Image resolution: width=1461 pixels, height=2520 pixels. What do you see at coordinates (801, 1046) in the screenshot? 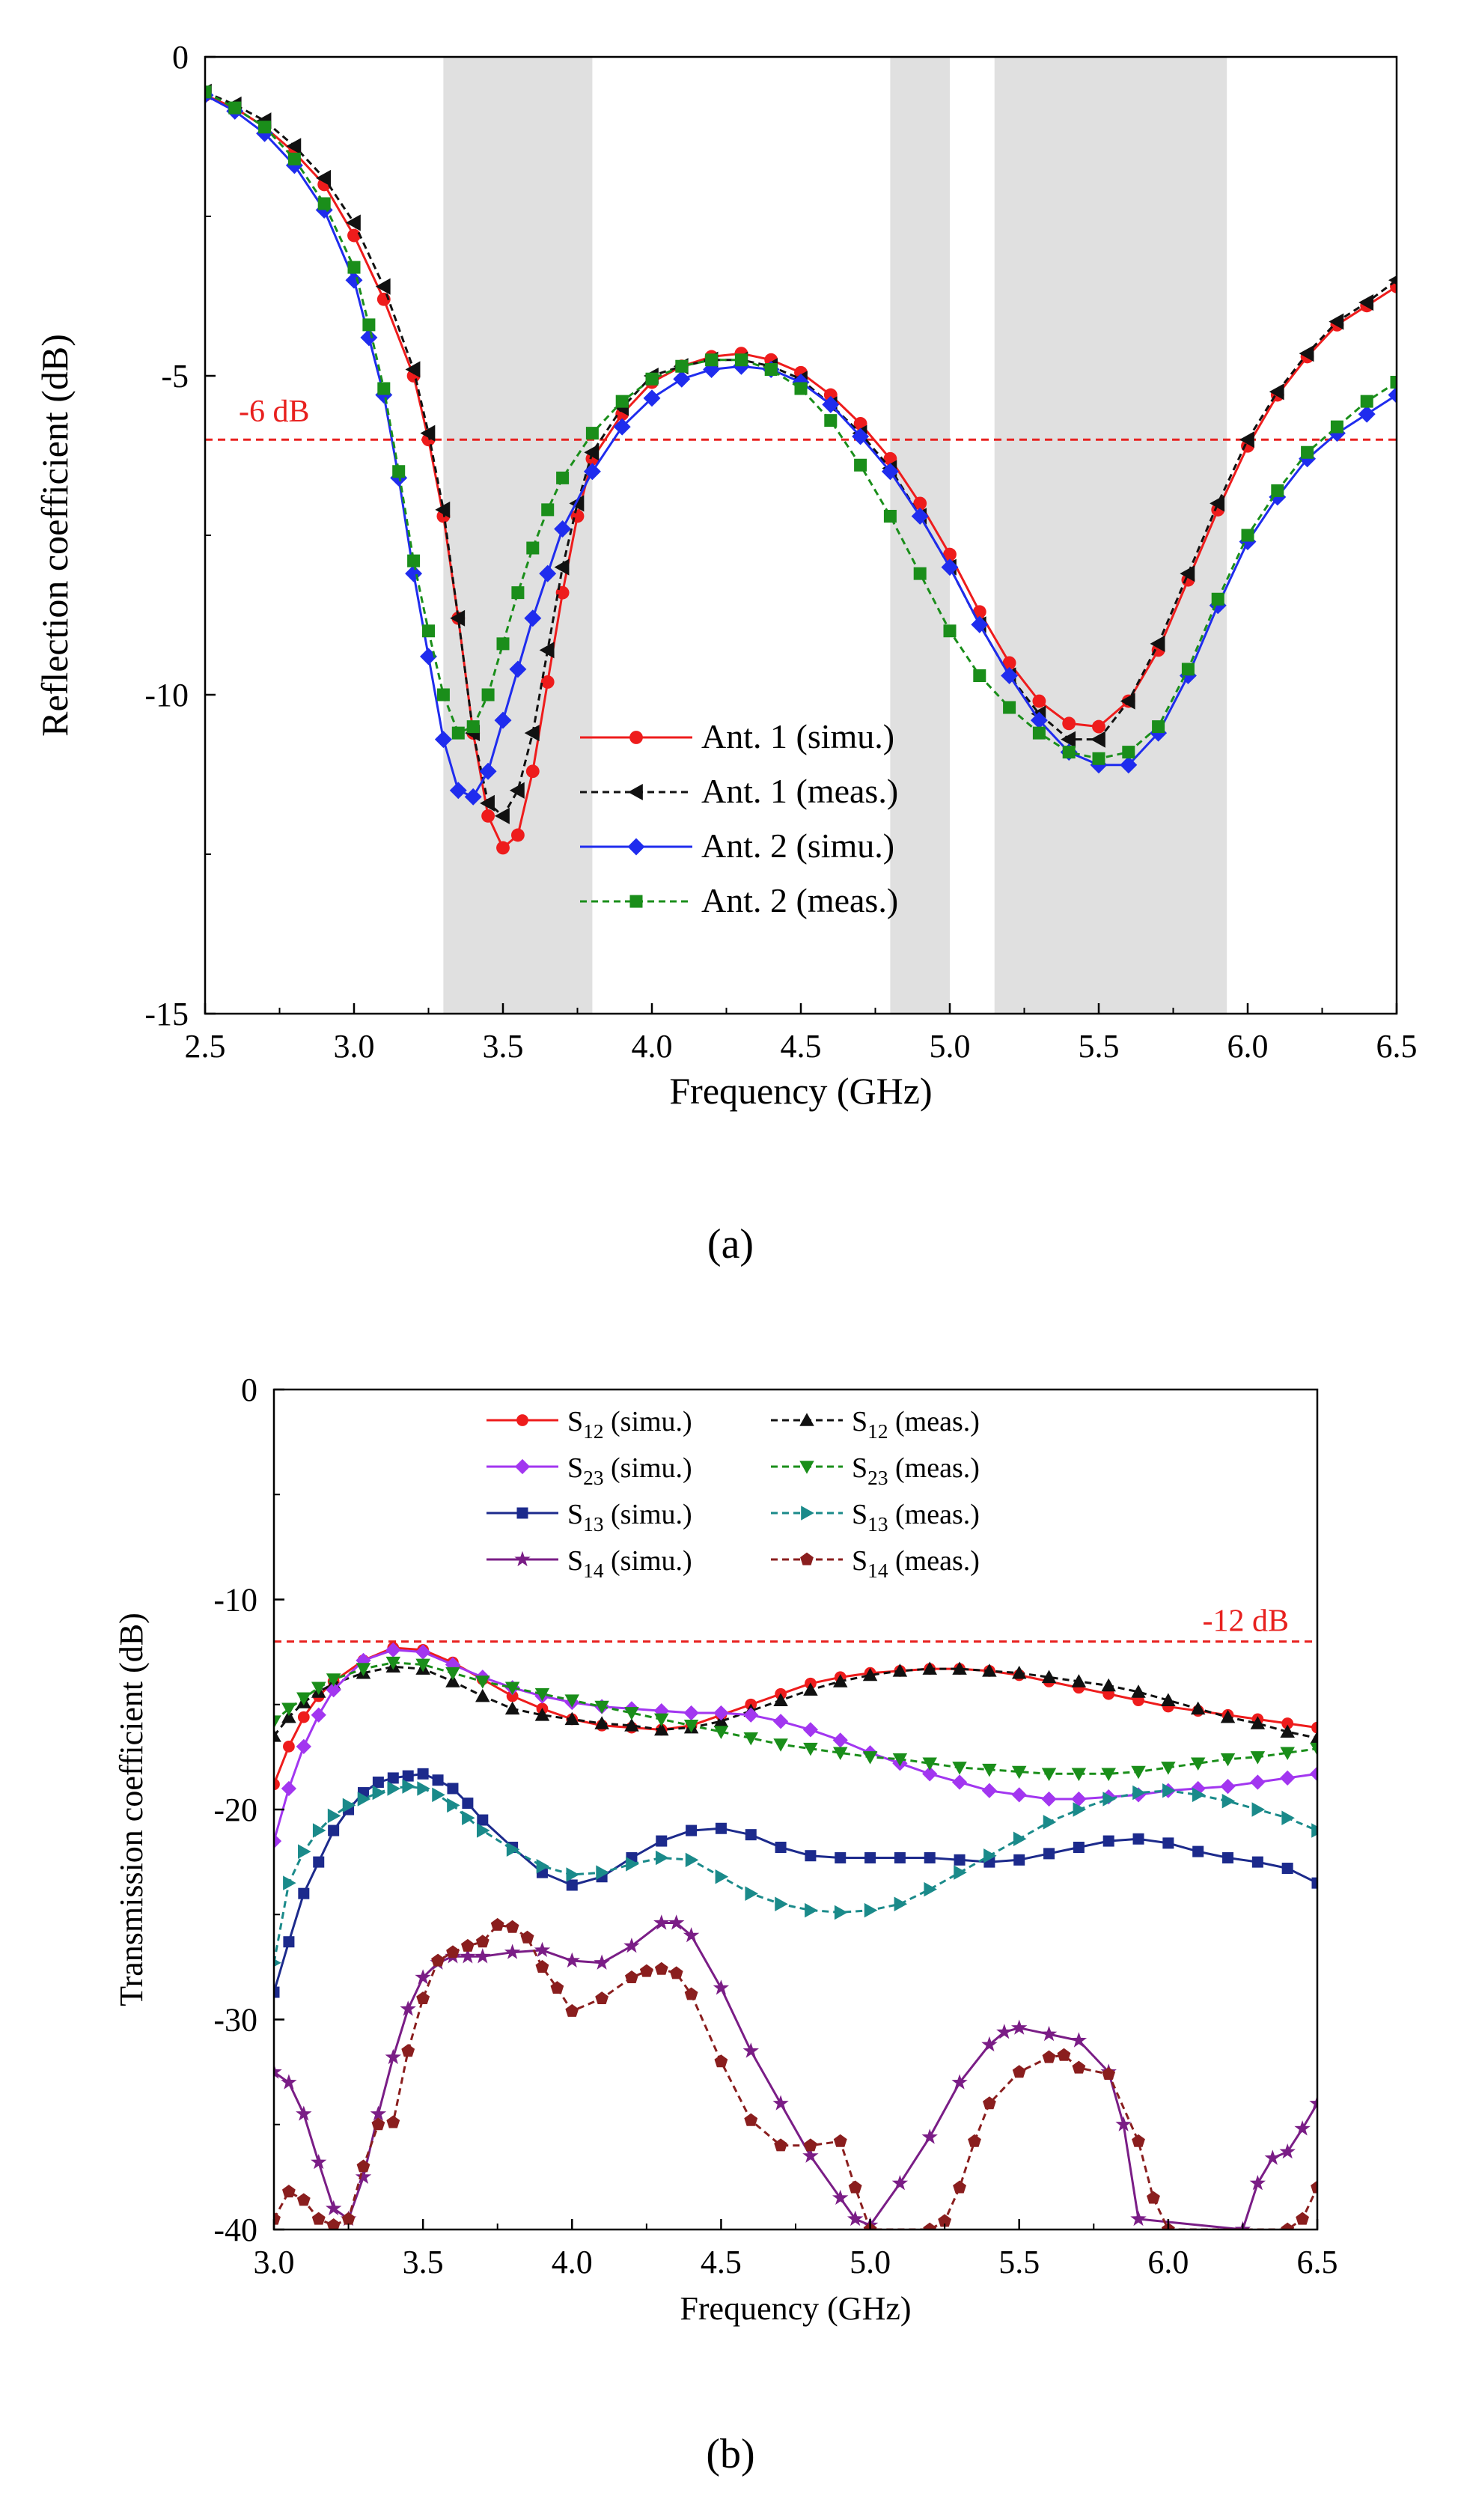
I see `x-tick-label-5: 4.5` at bounding box center [801, 1046].